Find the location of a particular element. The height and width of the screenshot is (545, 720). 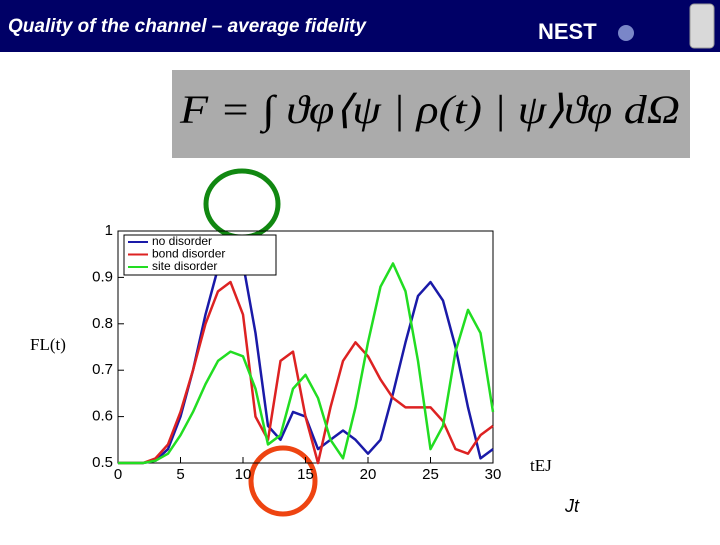

y-axis-label: FL(t) is located at coordinates (48, 344).